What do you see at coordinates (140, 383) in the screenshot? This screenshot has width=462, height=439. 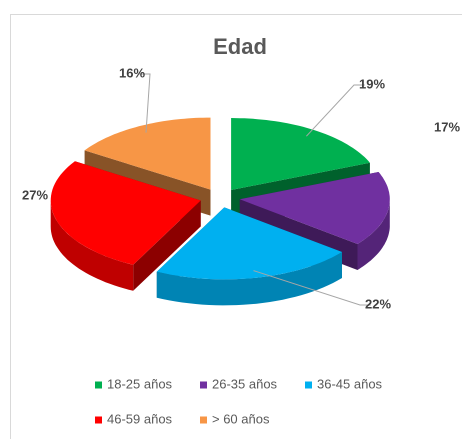 I see `legend-label: 18-25 años` at bounding box center [140, 383].